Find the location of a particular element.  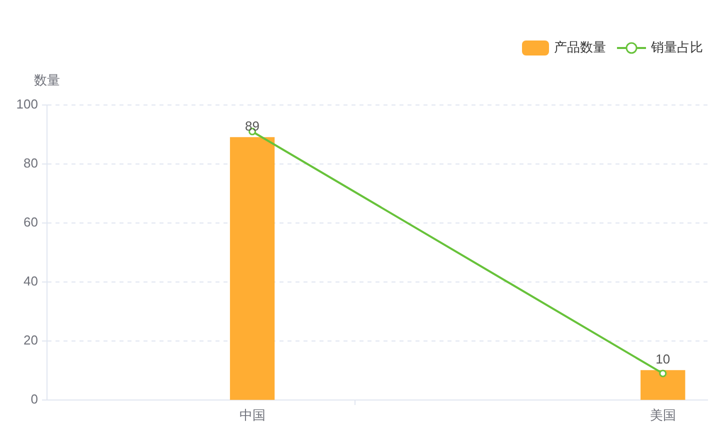

y-tick-label: 60 is located at coordinates (31, 222).